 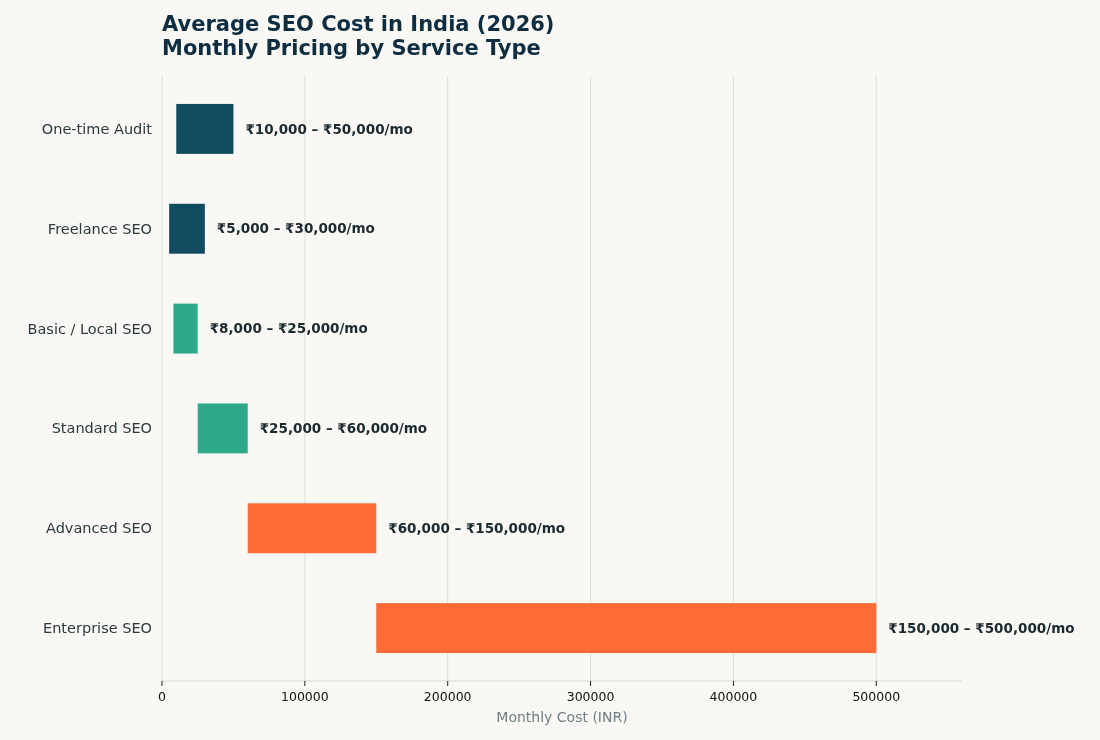 I want to click on data-label: ₹25,000 – ₹60,000/mo, so click(x=343, y=428).